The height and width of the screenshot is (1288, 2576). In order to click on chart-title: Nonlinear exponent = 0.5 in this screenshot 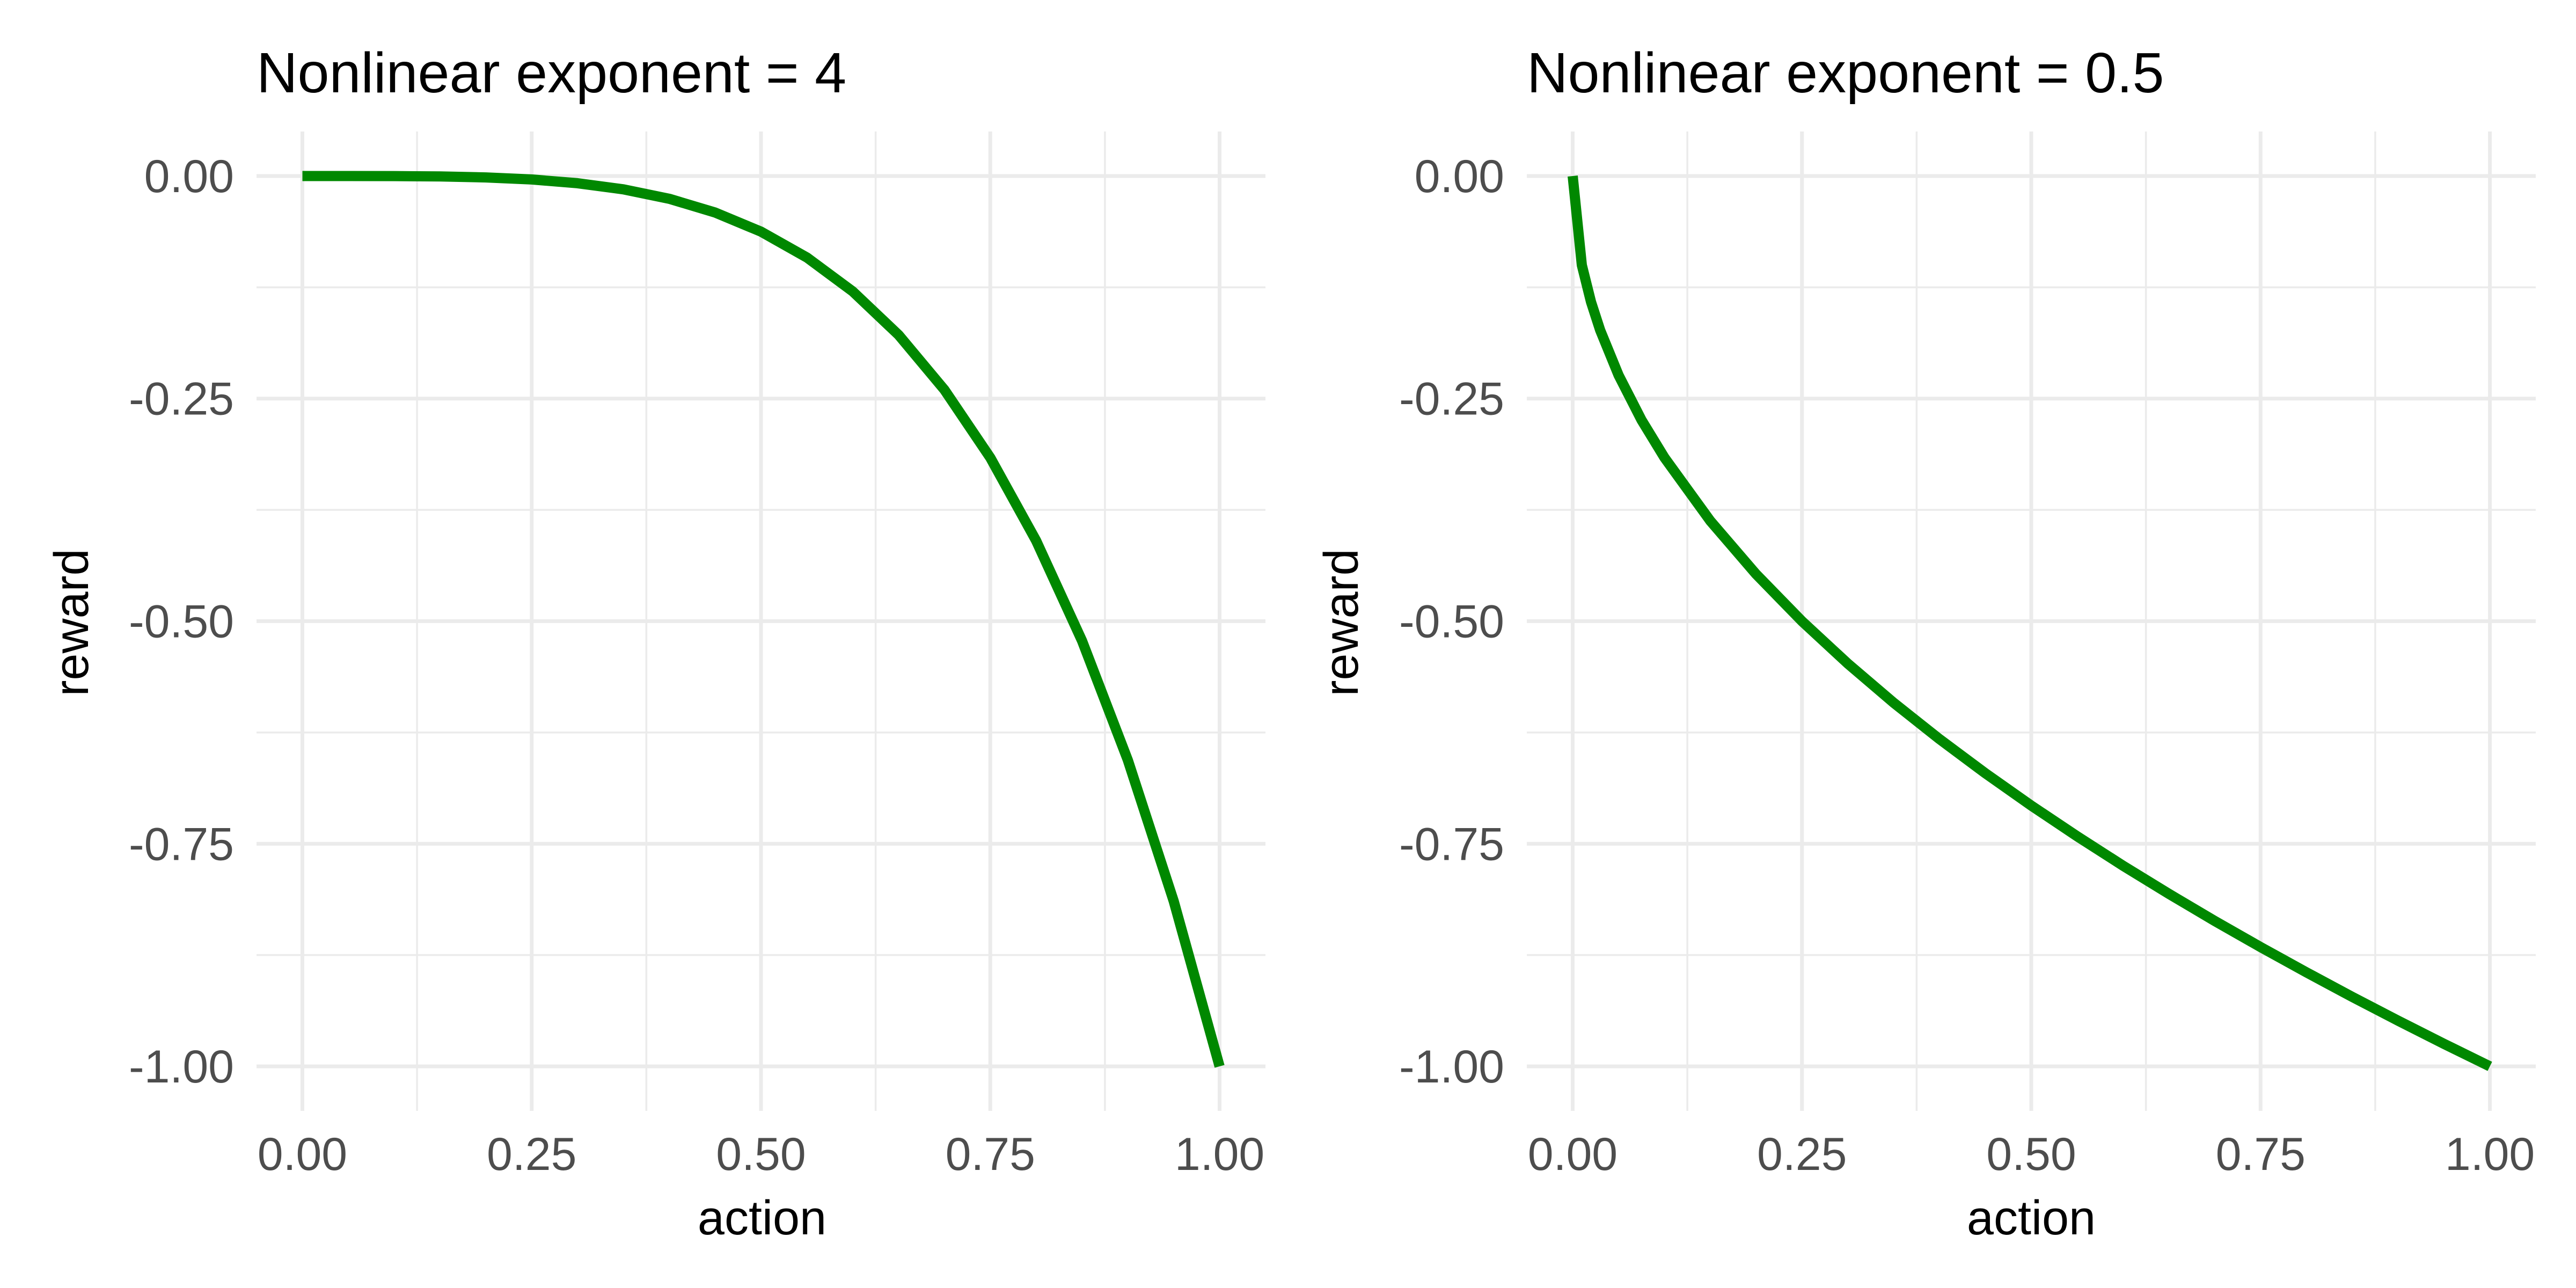, I will do `click(1845, 73)`.